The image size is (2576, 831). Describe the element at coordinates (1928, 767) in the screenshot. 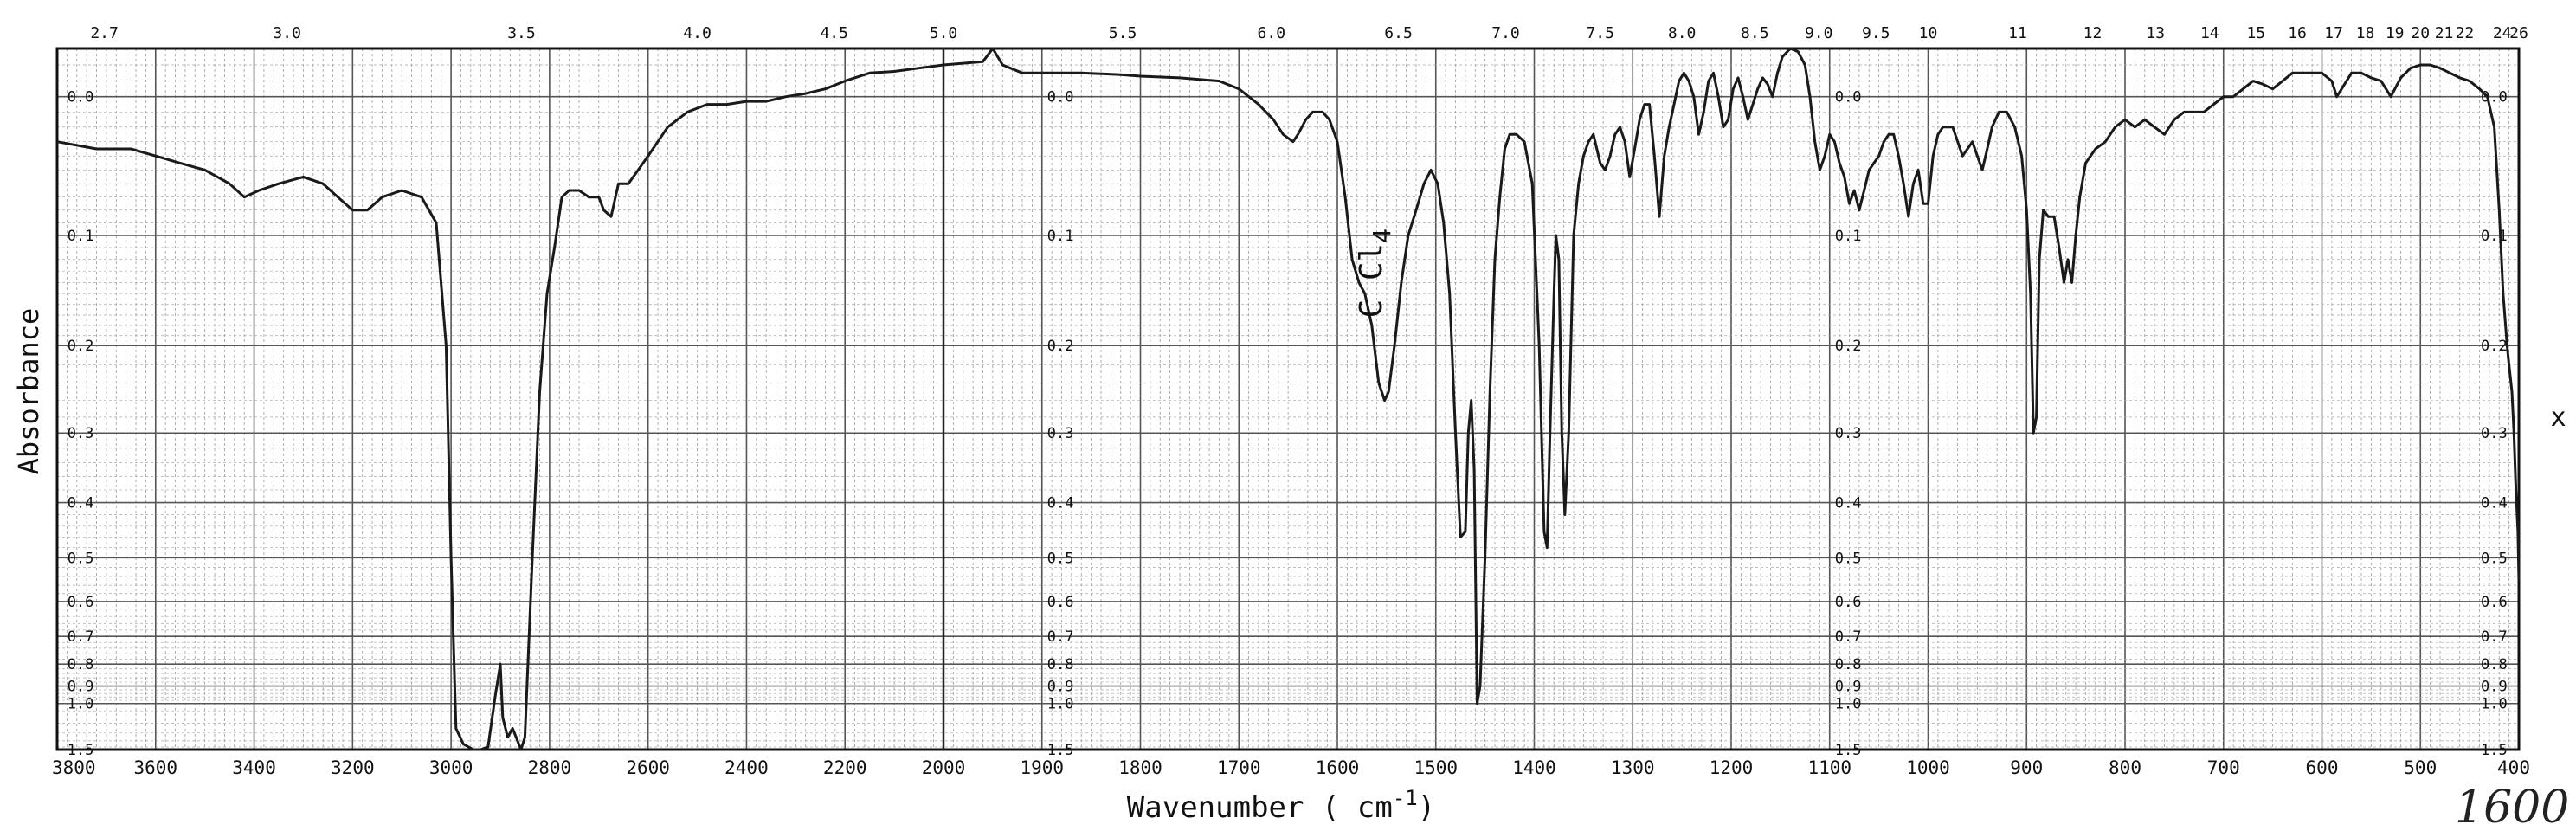

I see `x-tick-label: 1000` at that location.